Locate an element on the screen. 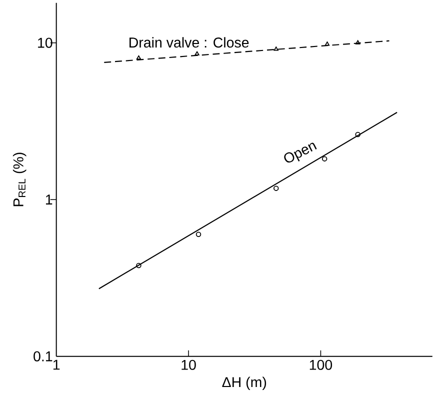 This screenshot has height=400, width=440. text: Open is located at coordinates (300, 152).